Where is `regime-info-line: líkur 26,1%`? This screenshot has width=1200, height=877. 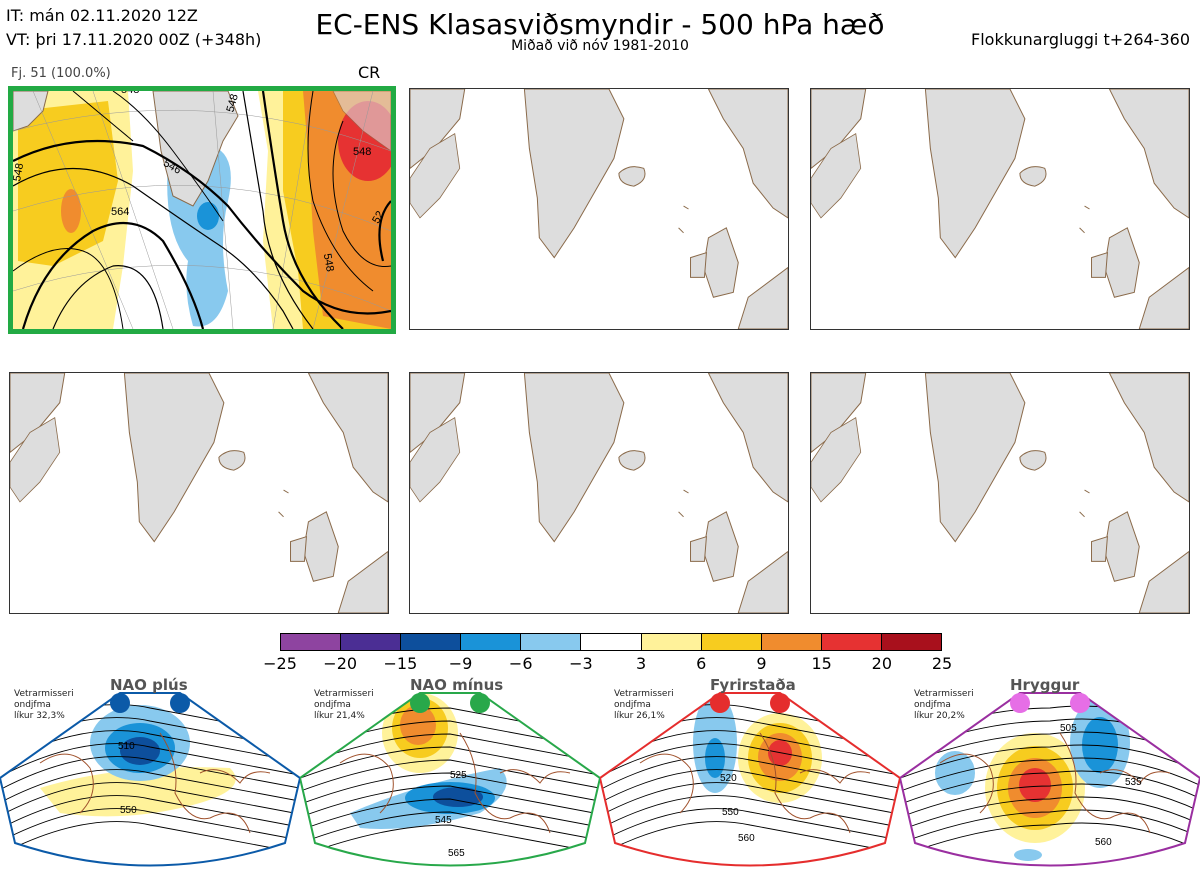 regime-info-line: líkur 26,1% is located at coordinates (639, 716).